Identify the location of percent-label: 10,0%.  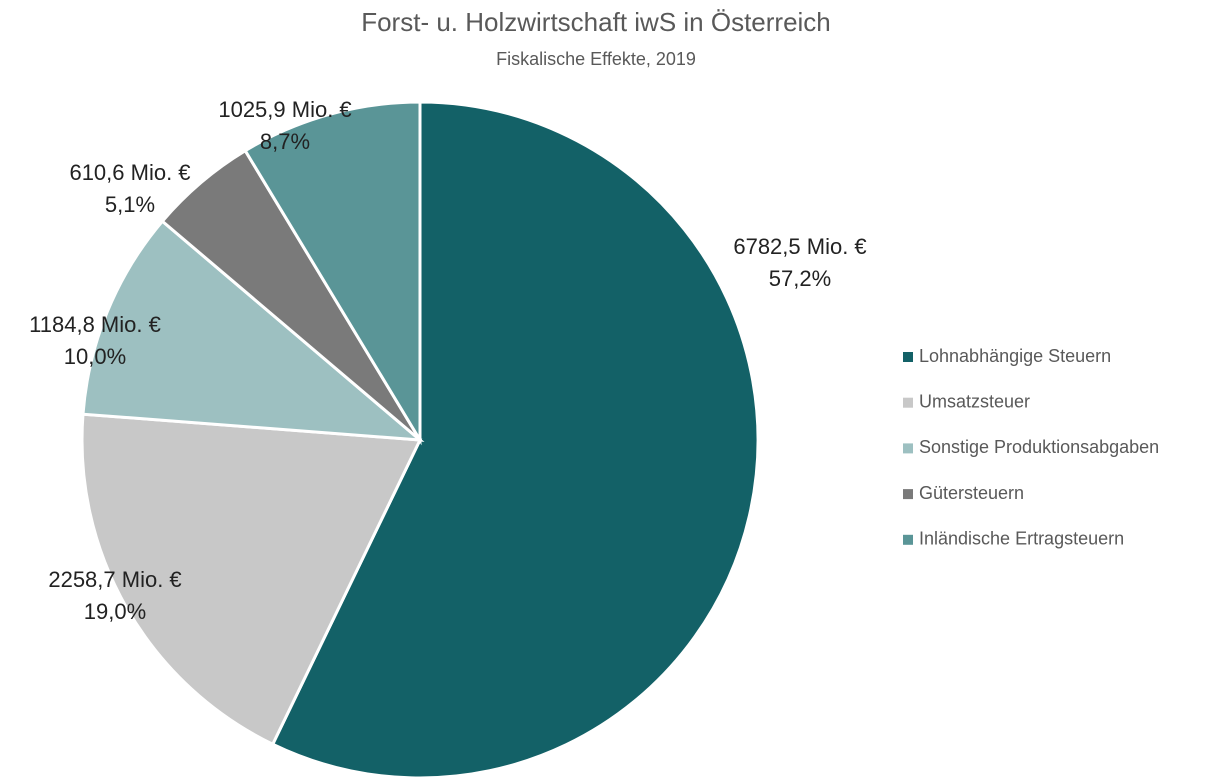
(95, 356).